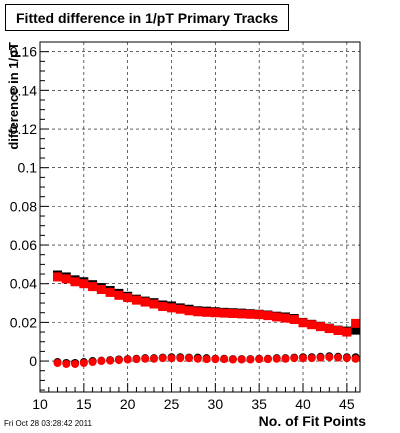 Image resolution: width=400 pixels, height=433 pixels. What do you see at coordinates (84, 404) in the screenshot?
I see `x-tick-label: 15` at bounding box center [84, 404].